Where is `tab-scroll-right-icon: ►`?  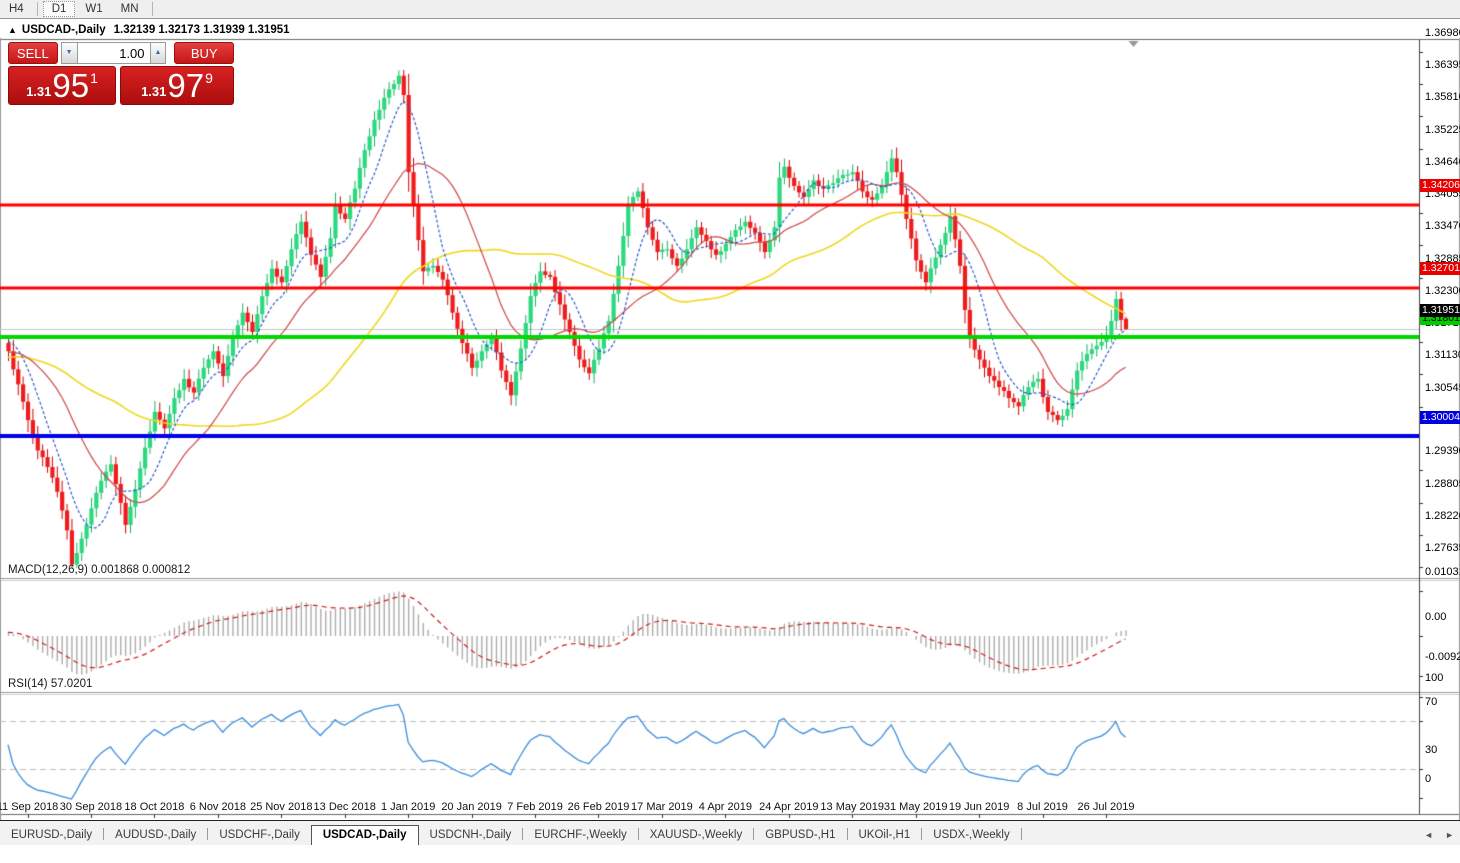
tab-scroll-right-icon: ► is located at coordinates (1449, 835).